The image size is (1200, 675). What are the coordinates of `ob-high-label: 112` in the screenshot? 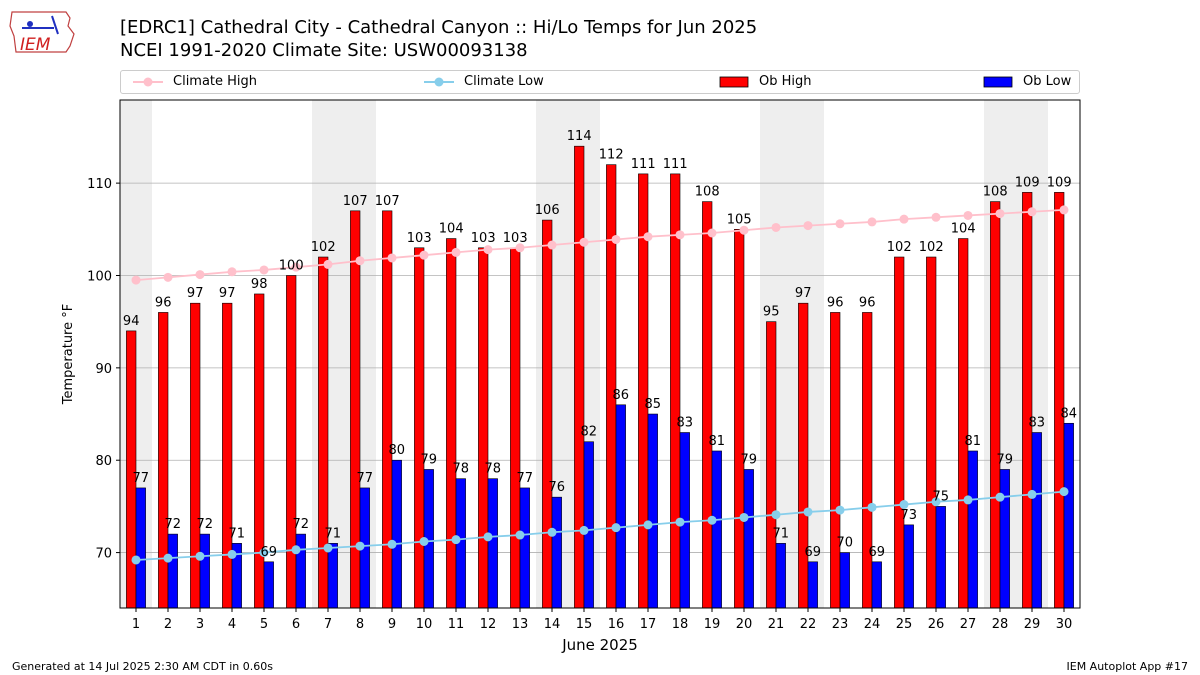 It's located at (611, 155).